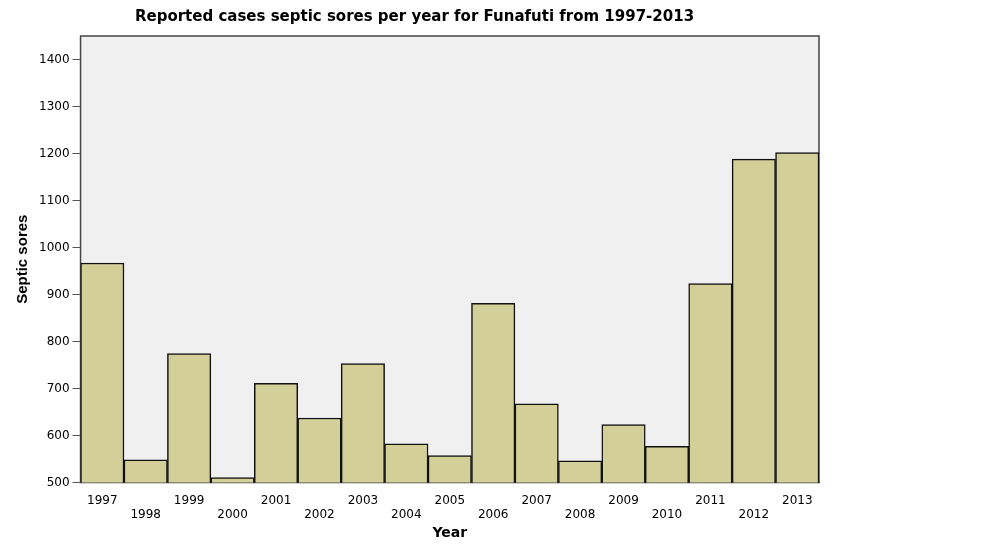 This screenshot has height=546, width=1004. Describe the element at coordinates (58, 481) in the screenshot. I see `y-tick-label: 500` at that location.